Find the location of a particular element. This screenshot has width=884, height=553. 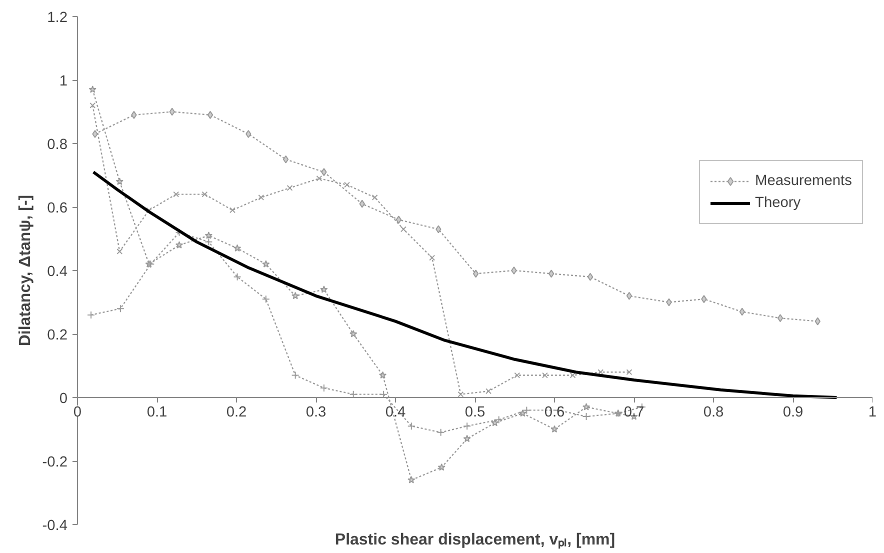

y-axis-title: Dilatancy, Δtanψ, [-] is located at coordinates (25, 270).